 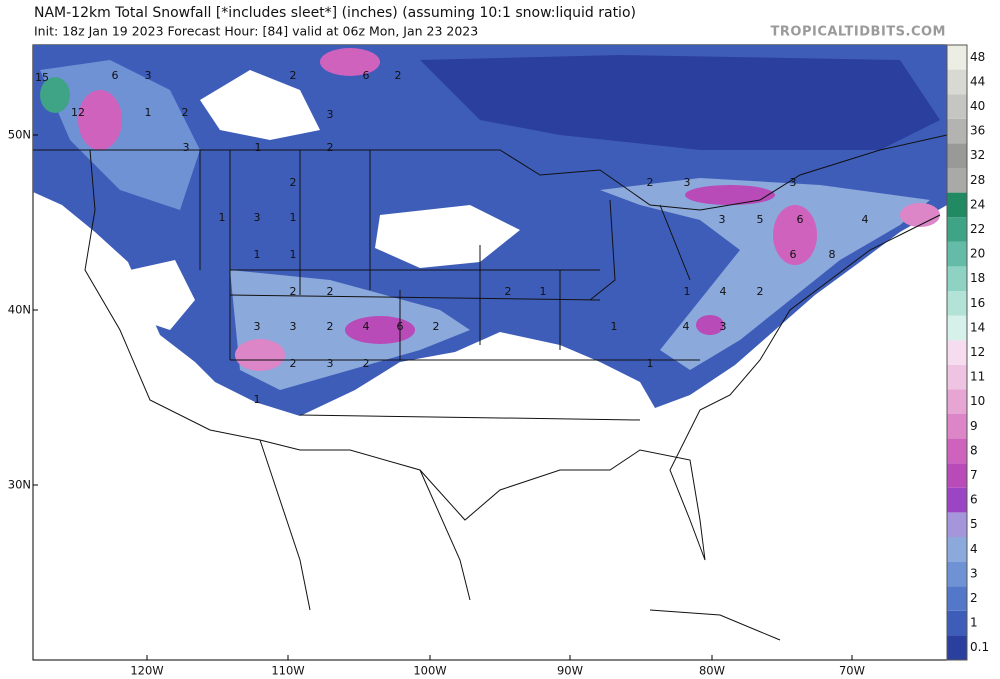 What do you see at coordinates (974, 500) in the screenshot?
I see `colorbar-label: 6` at bounding box center [974, 500].